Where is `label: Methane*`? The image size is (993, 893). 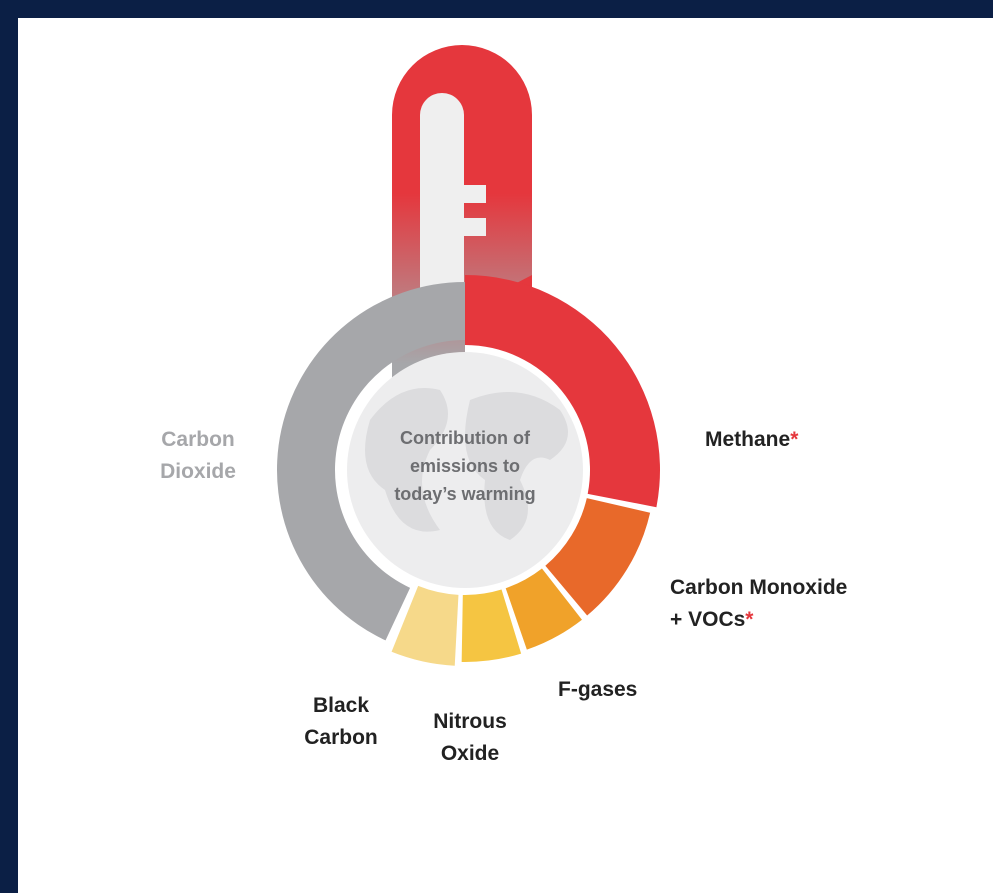
label: Methane* is located at coordinates (752, 439).